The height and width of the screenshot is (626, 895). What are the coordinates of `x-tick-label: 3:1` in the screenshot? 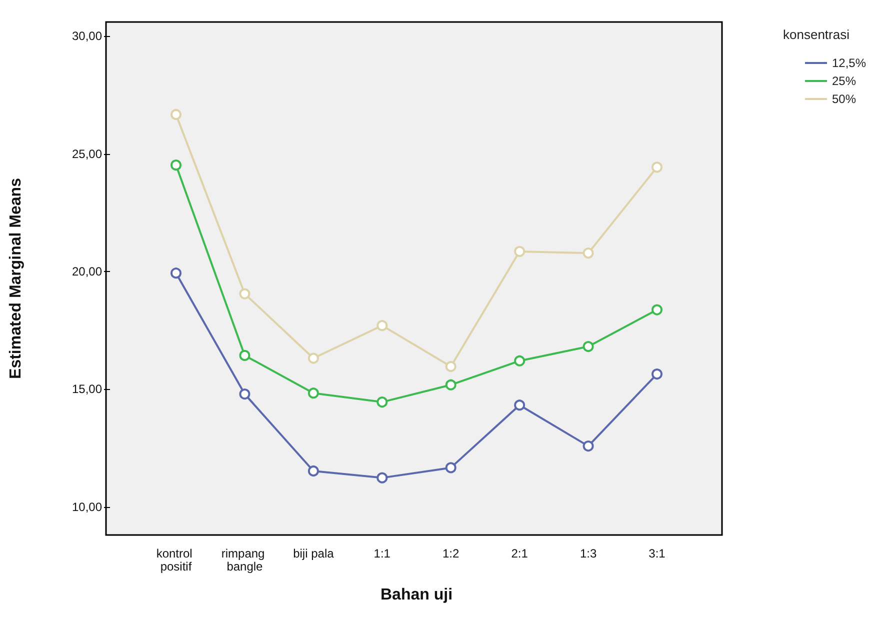 It's located at (657, 553).